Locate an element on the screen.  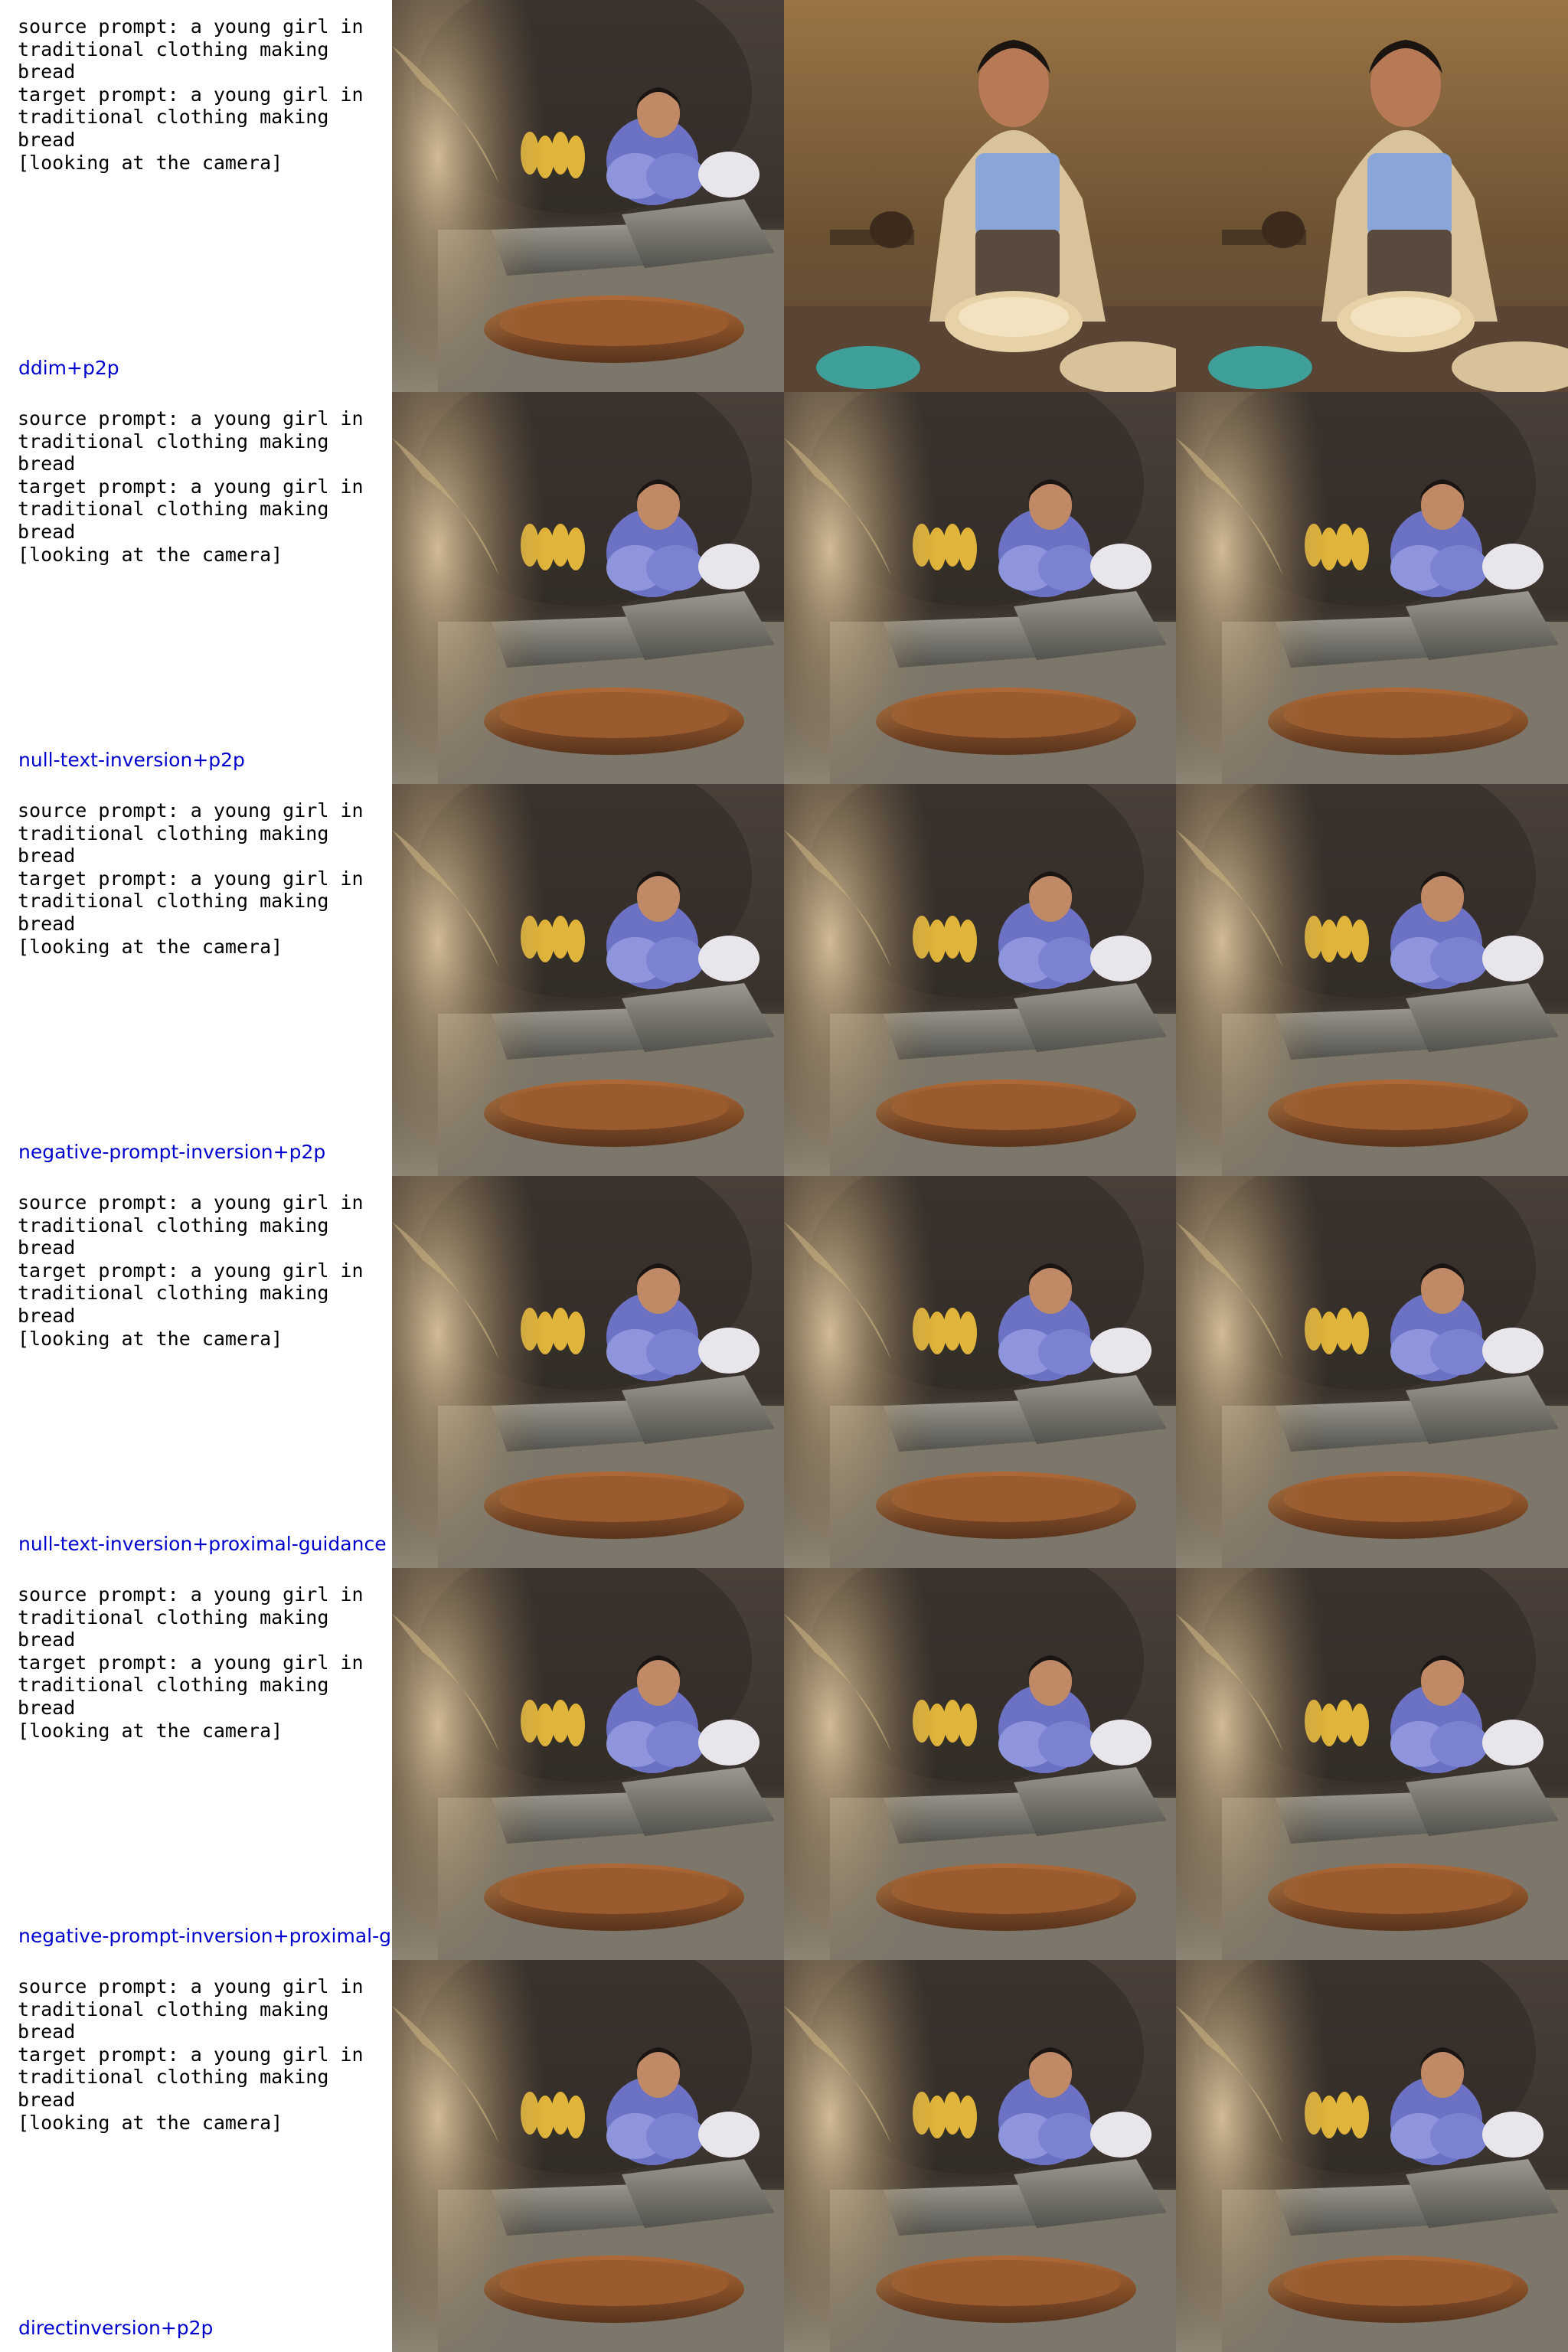
method-label: null-text-inversion+p2p is located at coordinates (131, 760).